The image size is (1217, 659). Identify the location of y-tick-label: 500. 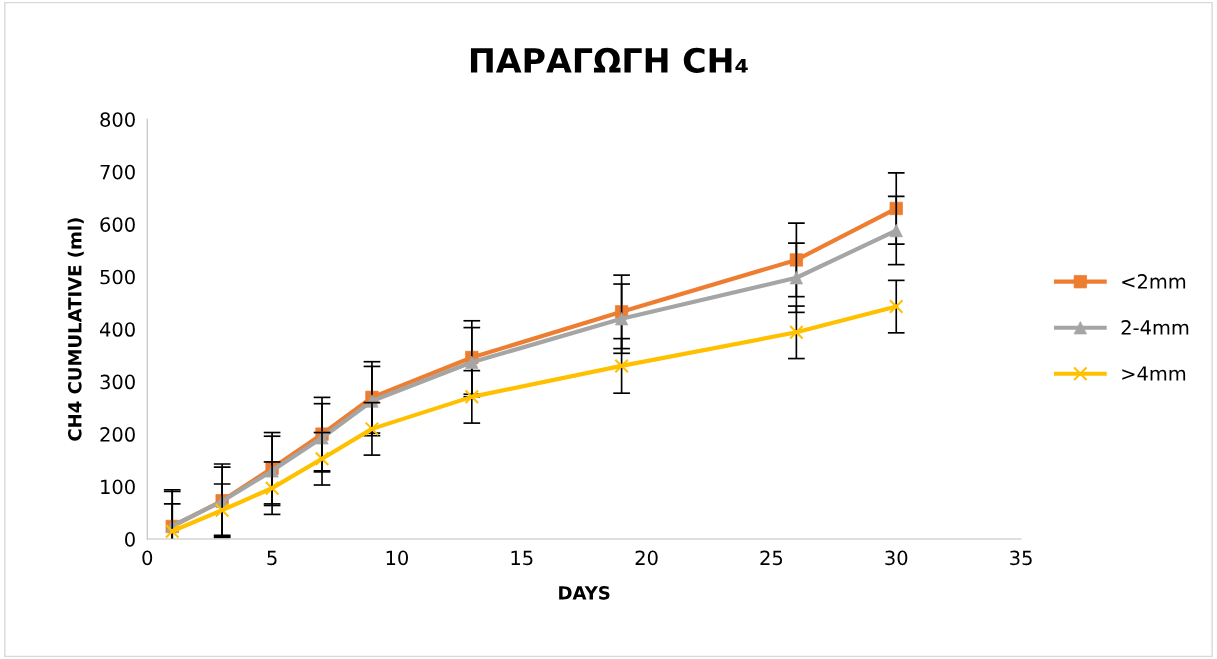
(117, 277).